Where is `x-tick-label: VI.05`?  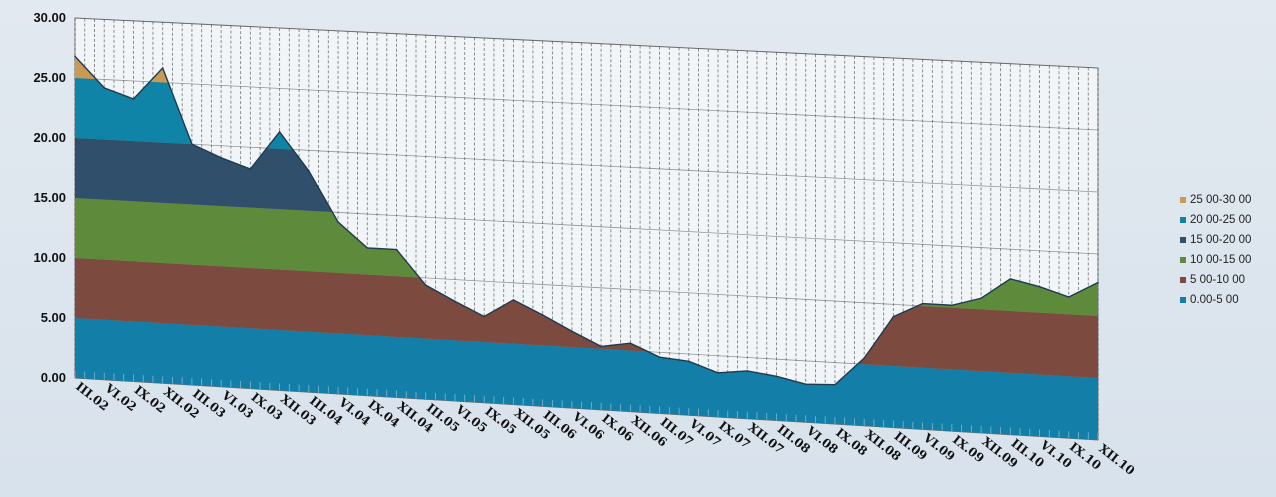 x-tick-label: VI.05 is located at coordinates (471, 419).